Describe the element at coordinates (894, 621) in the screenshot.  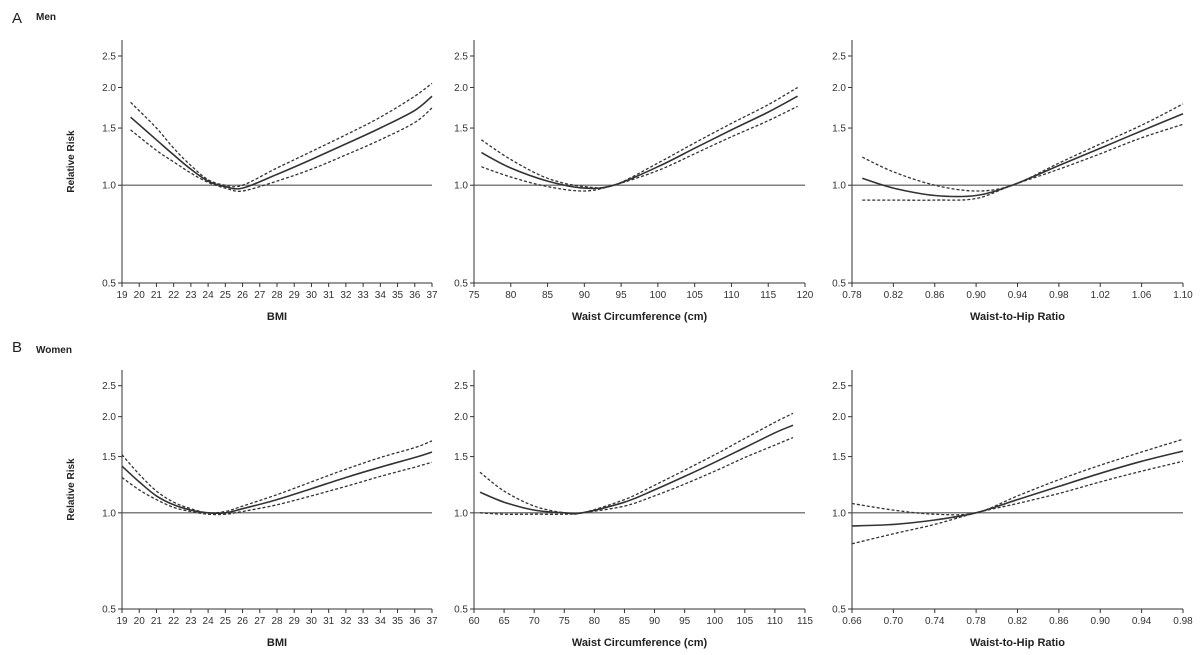
I see `x-tick-label: 0.70` at that location.